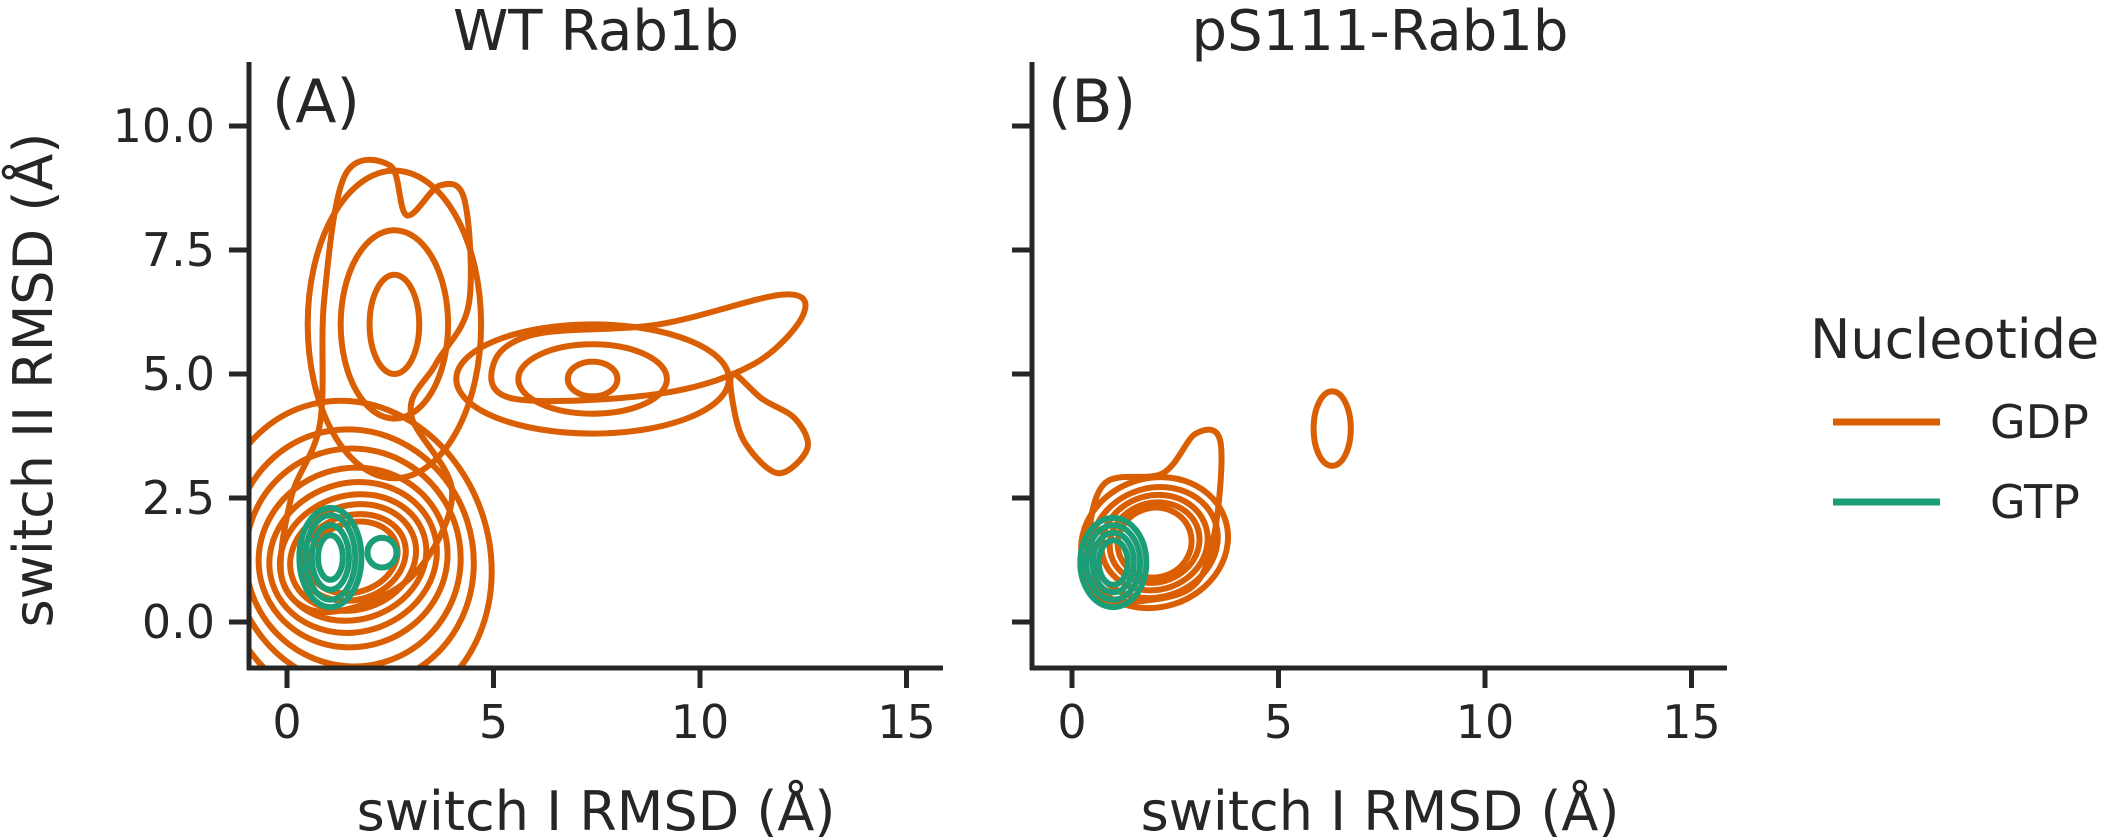 This screenshot has height=840, width=2128. Describe the element at coordinates (596, 809) in the screenshot. I see `panel-a-x-axis-title: switch I RMSD (Å)` at that location.